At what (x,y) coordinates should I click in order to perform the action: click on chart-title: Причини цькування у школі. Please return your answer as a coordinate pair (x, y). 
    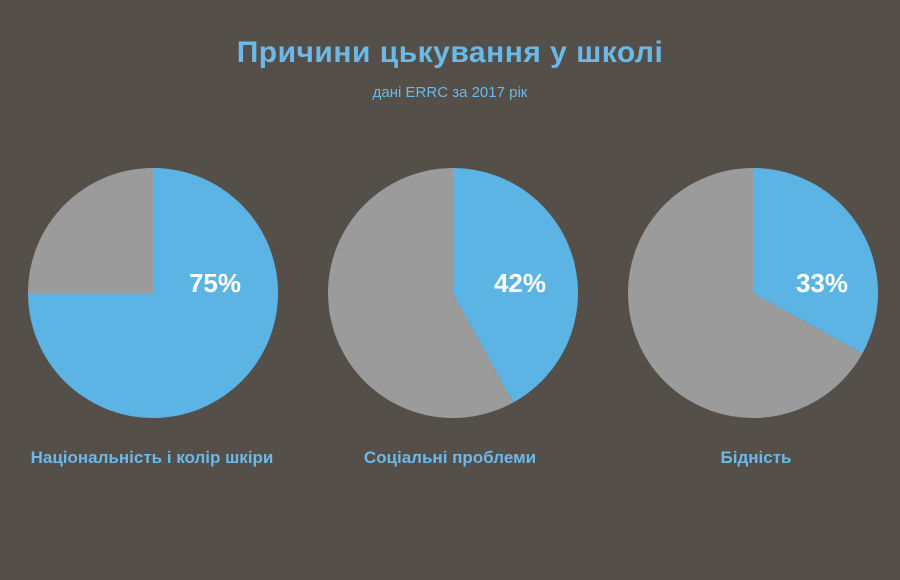
    Looking at the image, I should click on (450, 52).